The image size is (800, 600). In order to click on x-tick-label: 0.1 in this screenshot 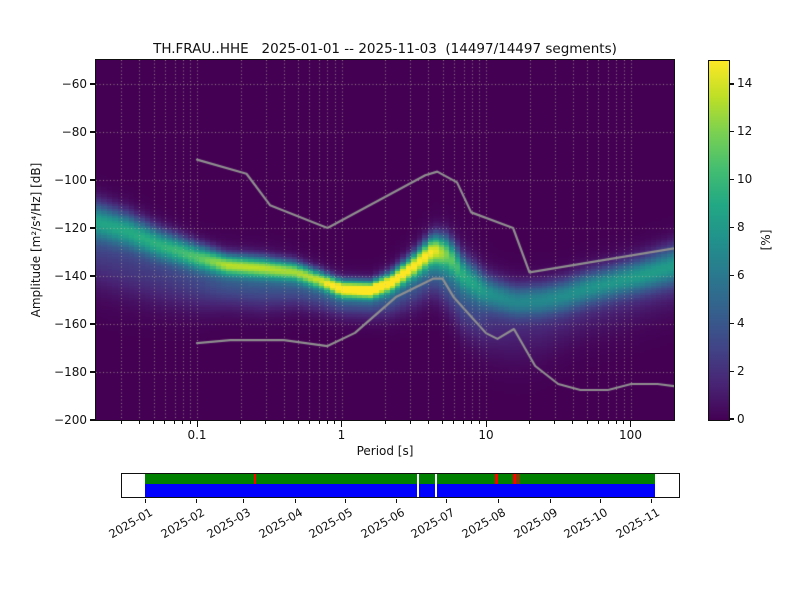, I will do `click(197, 435)`.